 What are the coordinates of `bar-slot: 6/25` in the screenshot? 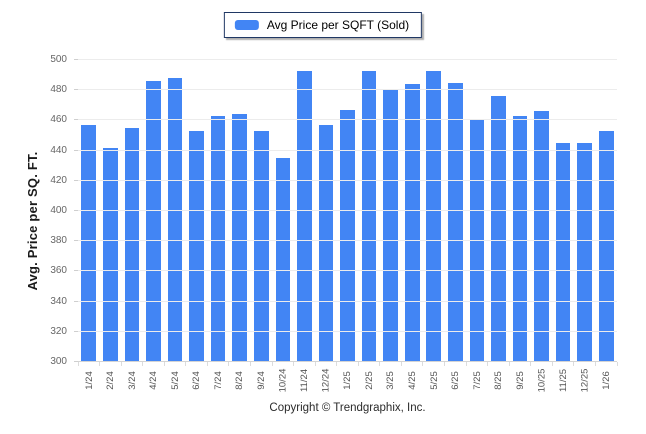 It's located at (456, 224).